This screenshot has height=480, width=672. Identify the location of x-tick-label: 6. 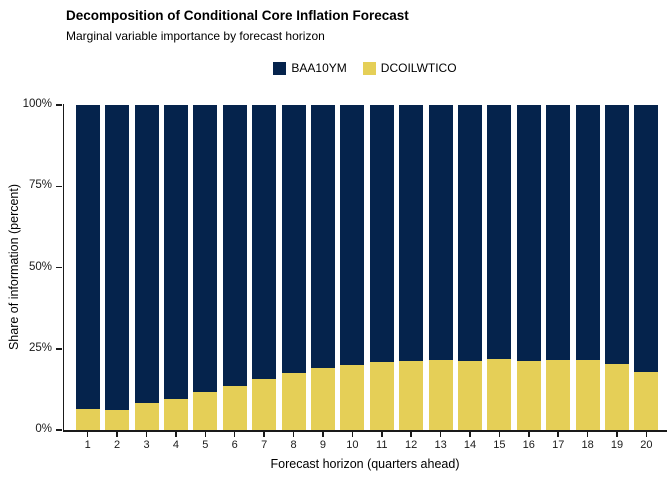
(234, 444).